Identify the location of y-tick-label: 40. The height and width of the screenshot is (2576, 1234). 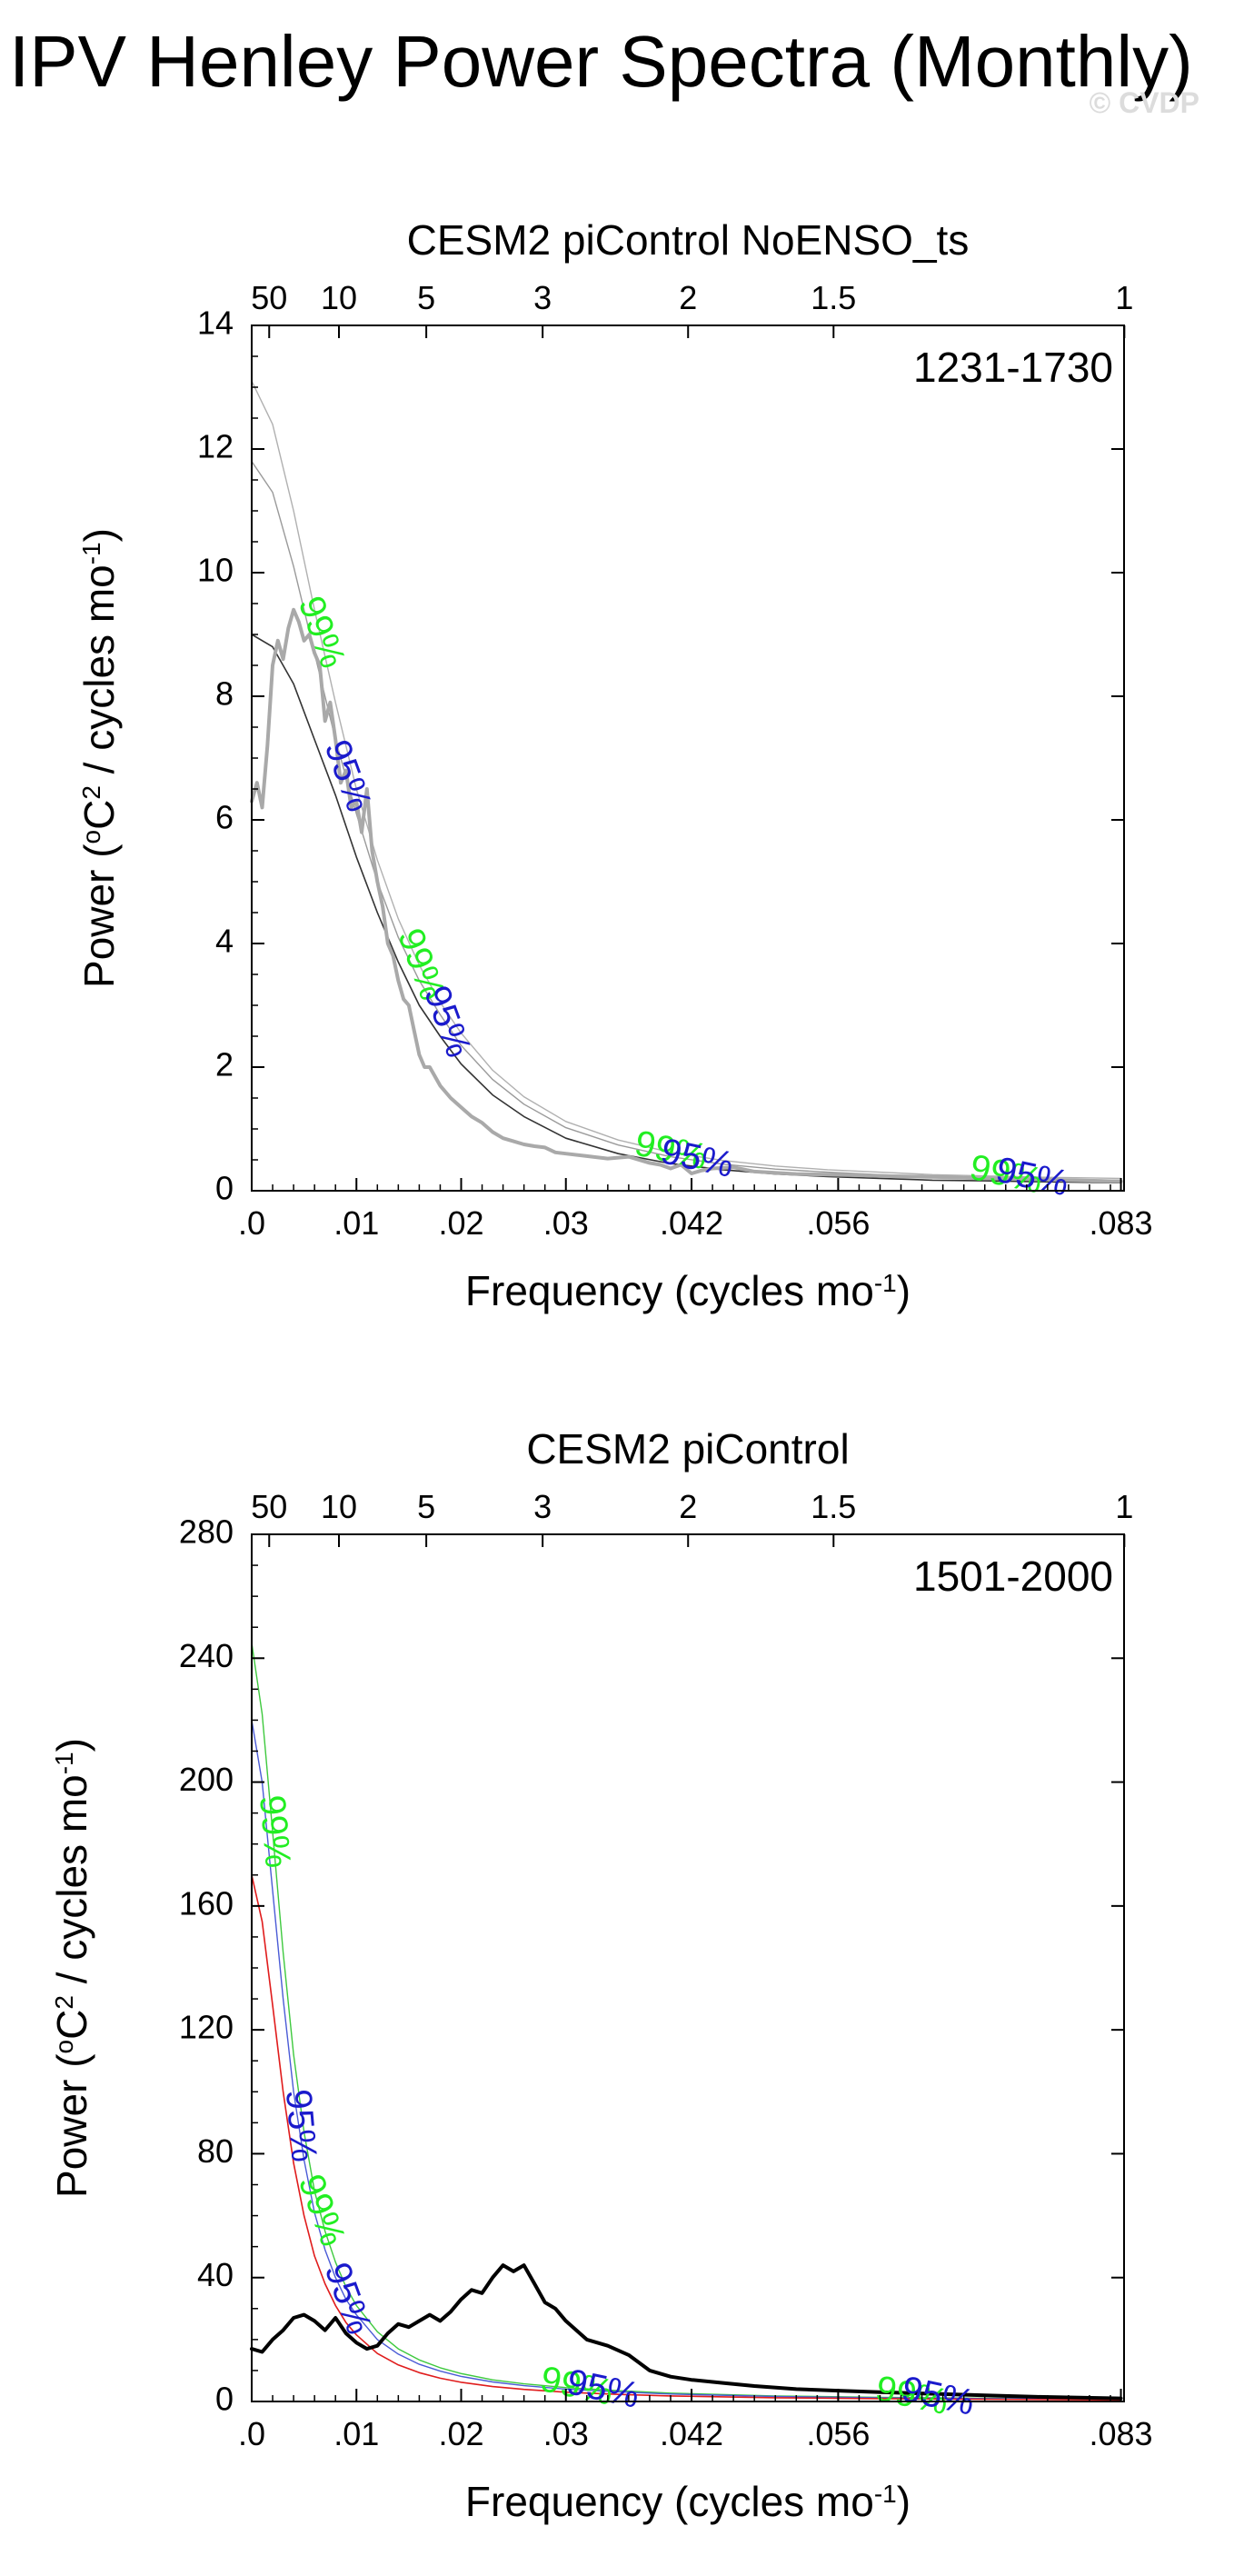
(215, 2274).